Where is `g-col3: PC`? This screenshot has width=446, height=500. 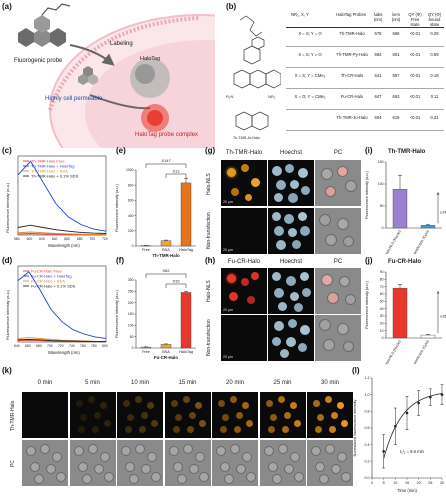 g-col3: PC is located at coordinates (338, 153).